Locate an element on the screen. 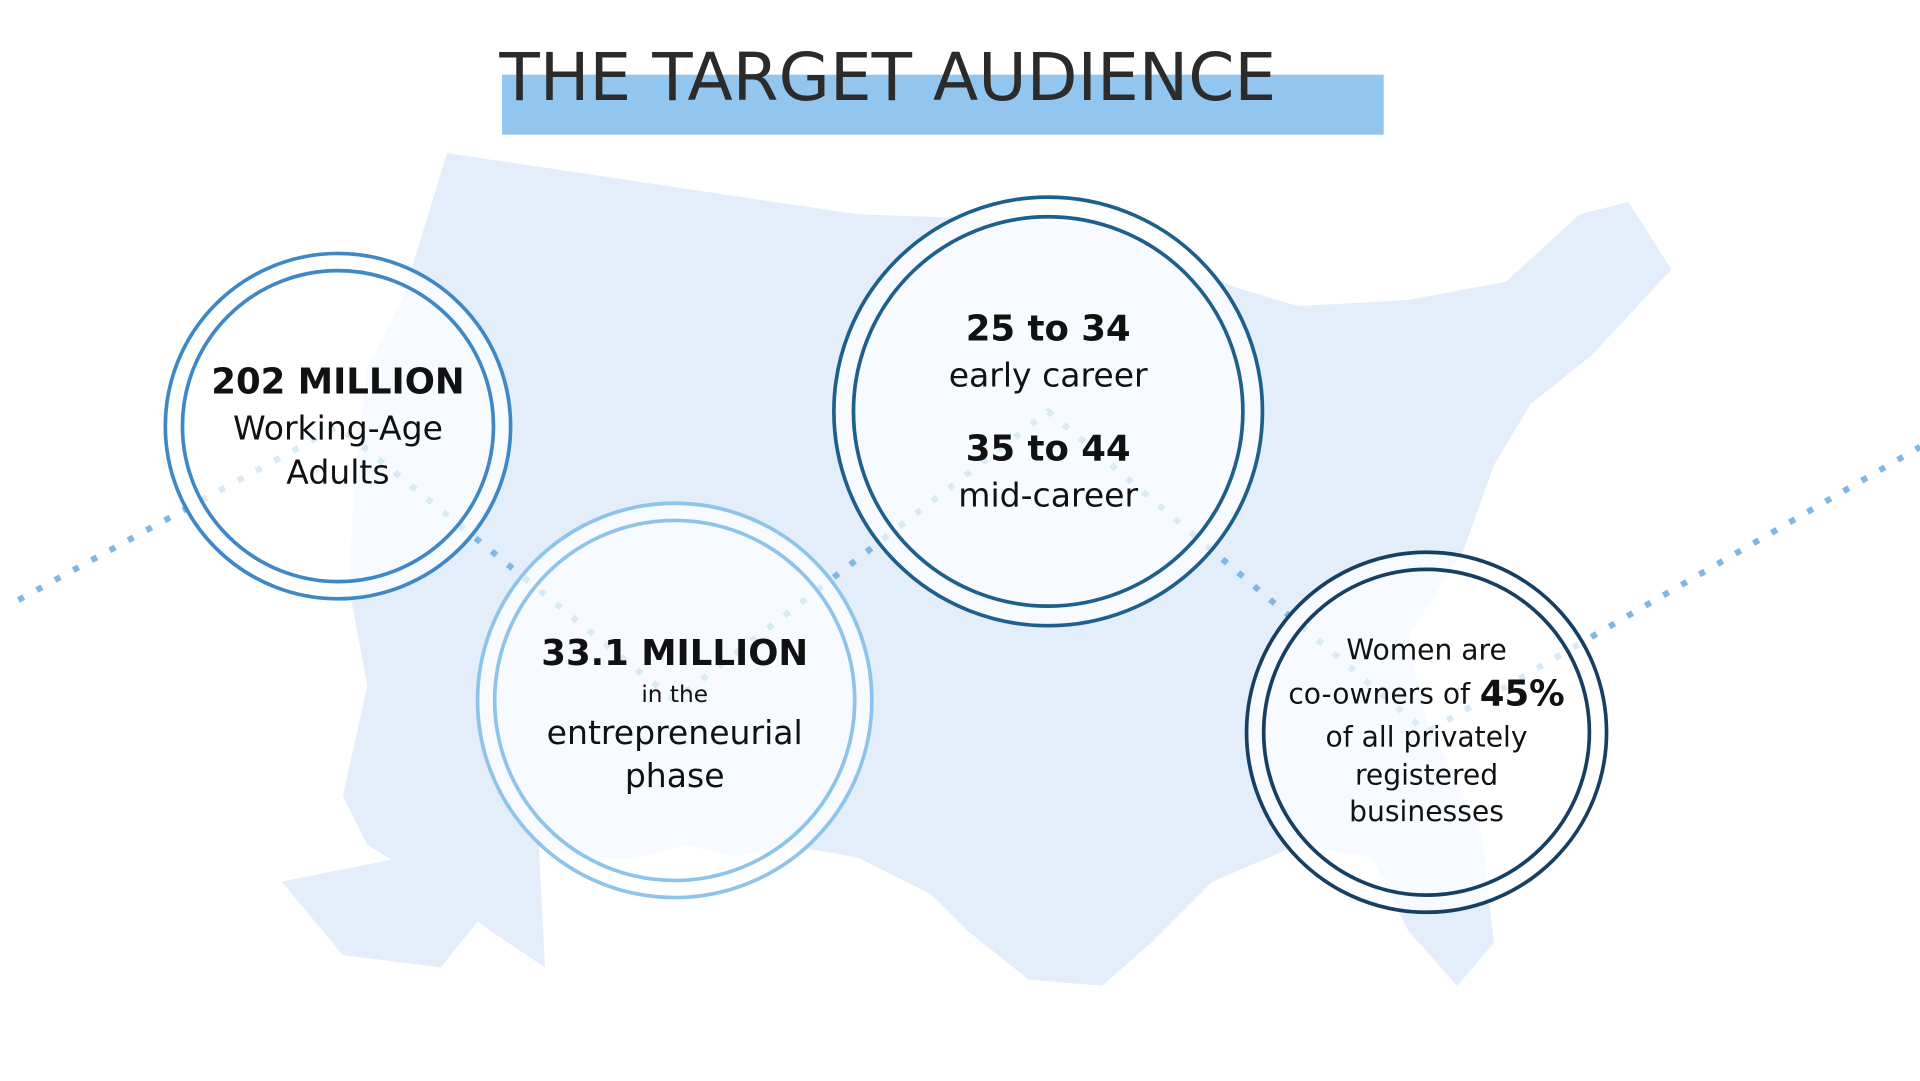 The image size is (1920, 1081). title: THE TARGET AUDIENCE is located at coordinates (887, 77).